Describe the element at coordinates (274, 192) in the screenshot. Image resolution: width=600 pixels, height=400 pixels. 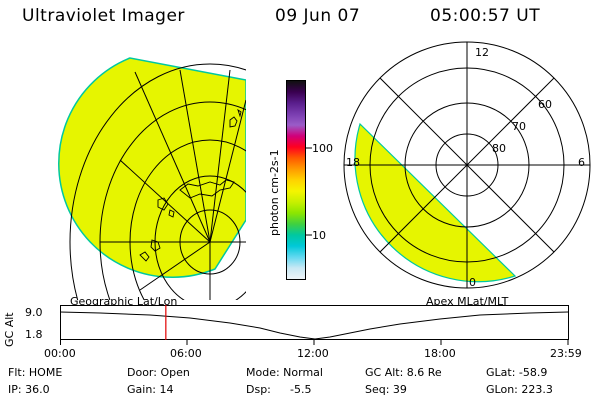
I see `colorbar-unit-label: photon cm-2s-1` at that location.